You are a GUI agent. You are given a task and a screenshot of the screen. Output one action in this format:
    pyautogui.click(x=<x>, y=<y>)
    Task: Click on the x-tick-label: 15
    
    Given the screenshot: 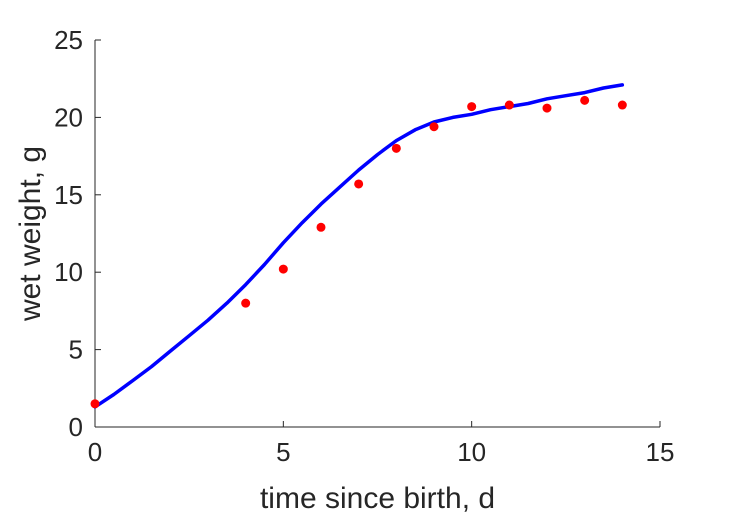 What is the action you would take?
    pyautogui.click(x=660, y=452)
    